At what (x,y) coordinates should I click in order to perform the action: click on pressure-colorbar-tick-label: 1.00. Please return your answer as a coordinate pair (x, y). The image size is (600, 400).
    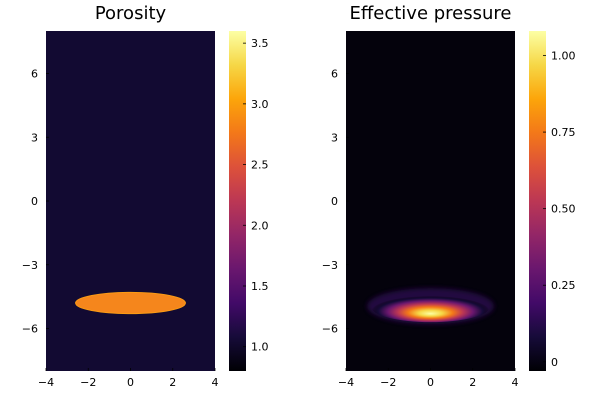
    Looking at the image, I should click on (563, 56).